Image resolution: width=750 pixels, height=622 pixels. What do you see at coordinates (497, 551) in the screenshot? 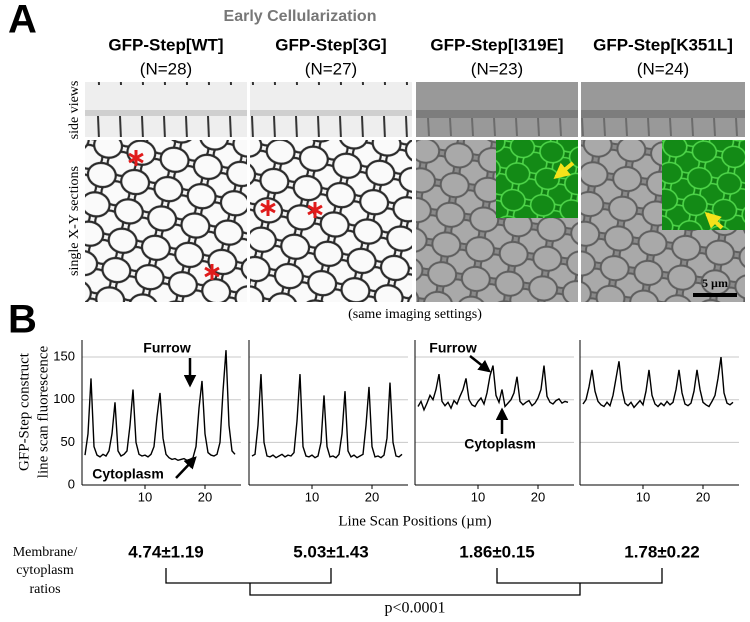
I see `ratio-value: 1.86±0.15` at bounding box center [497, 551].